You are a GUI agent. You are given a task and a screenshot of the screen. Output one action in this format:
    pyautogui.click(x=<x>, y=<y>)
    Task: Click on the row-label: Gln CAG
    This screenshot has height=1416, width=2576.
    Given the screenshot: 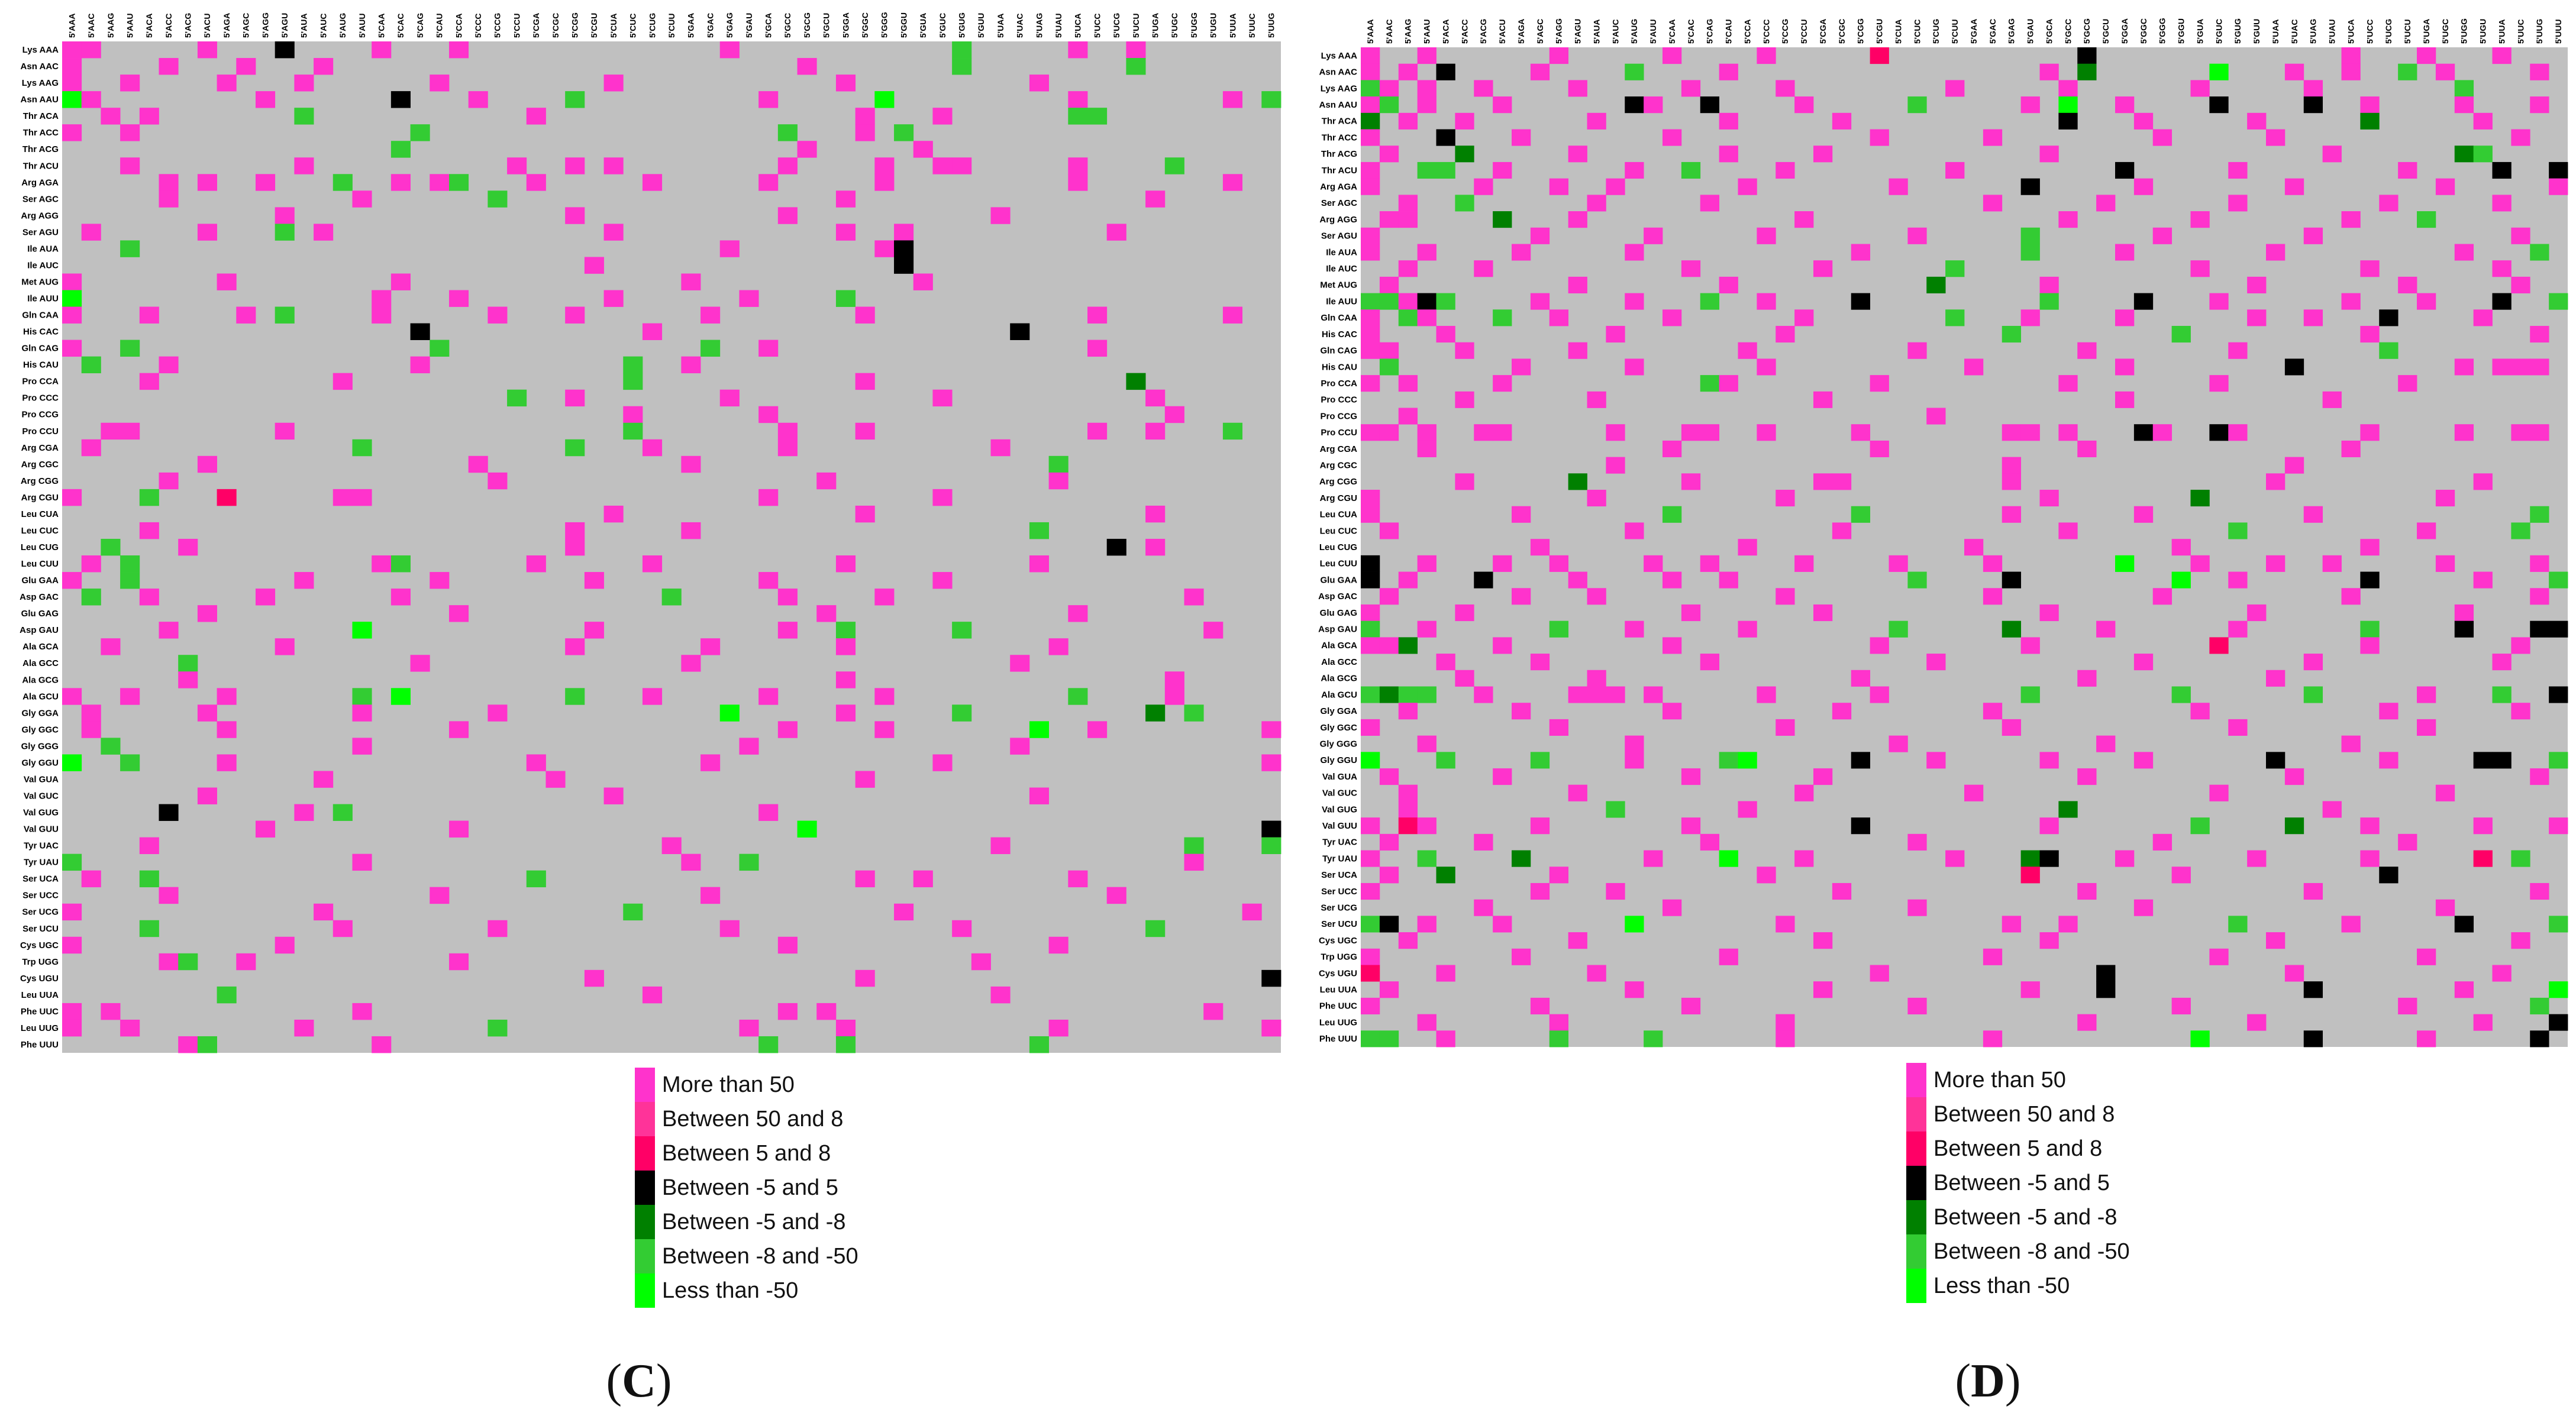 What is the action you would take?
    pyautogui.click(x=40, y=349)
    